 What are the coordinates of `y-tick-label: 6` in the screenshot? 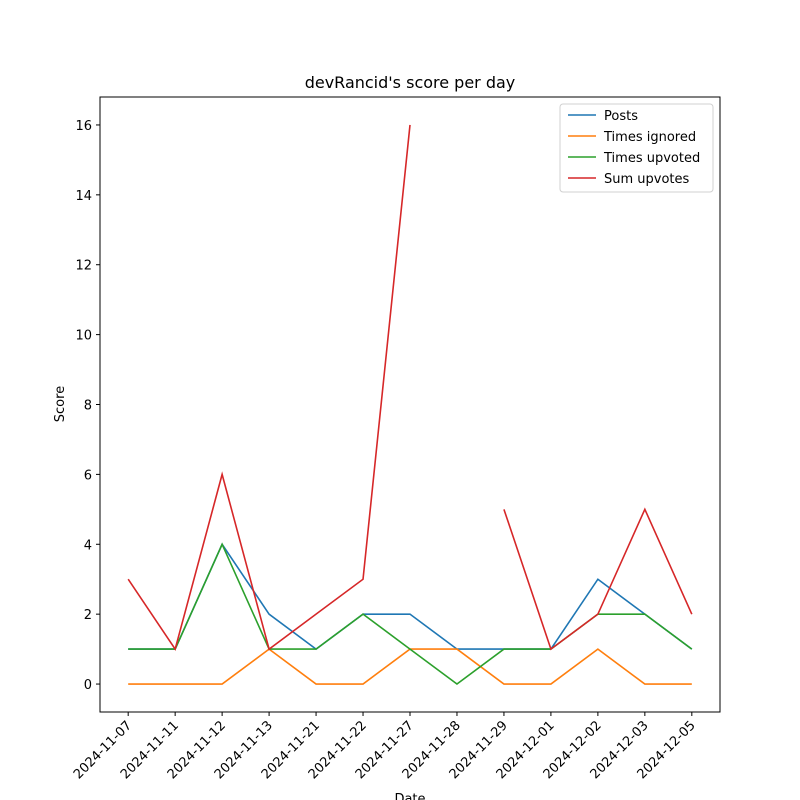 It's located at (88, 475).